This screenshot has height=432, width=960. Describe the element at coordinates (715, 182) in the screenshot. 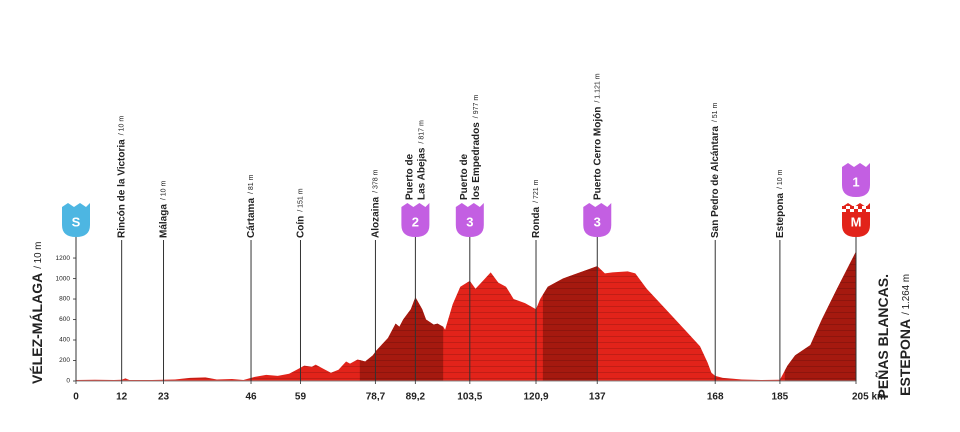

I see `waypoint-name: San Pedro de Alcántara` at that location.